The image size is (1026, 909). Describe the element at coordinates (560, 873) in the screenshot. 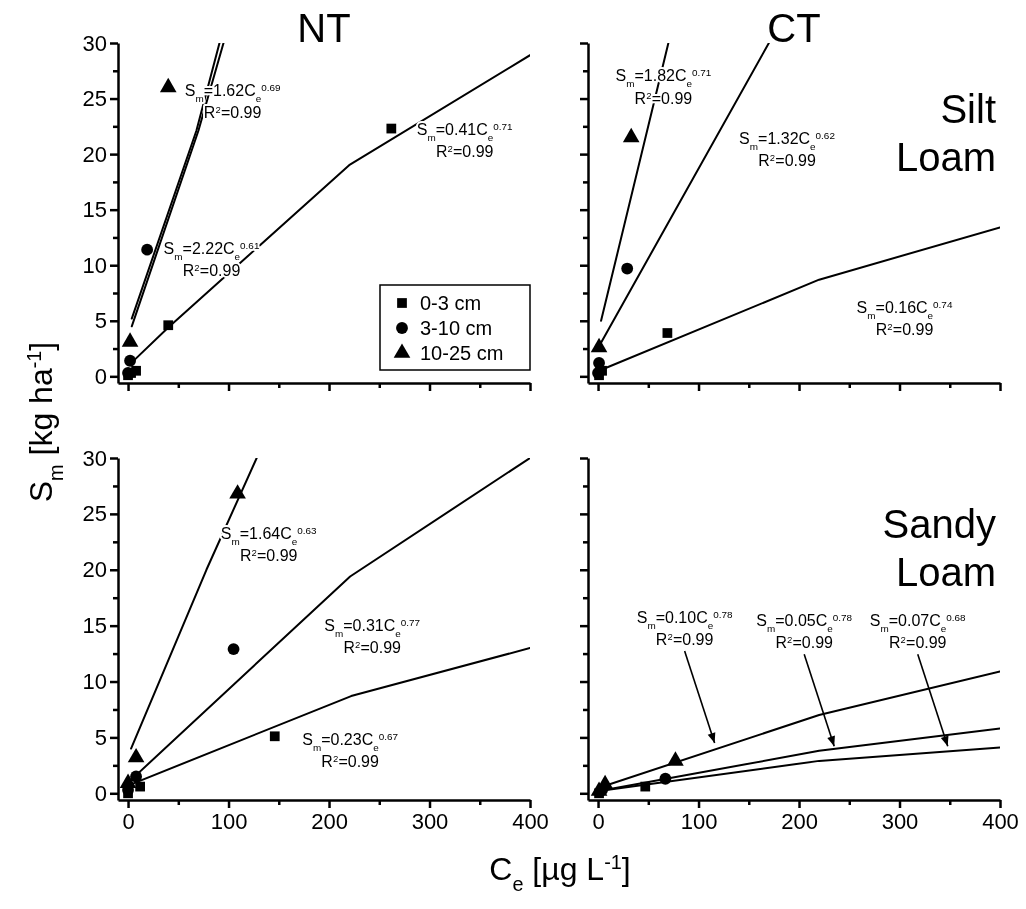

I see `x-axis-title: C$_{e}$ [µg L$^{-1}$]` at that location.